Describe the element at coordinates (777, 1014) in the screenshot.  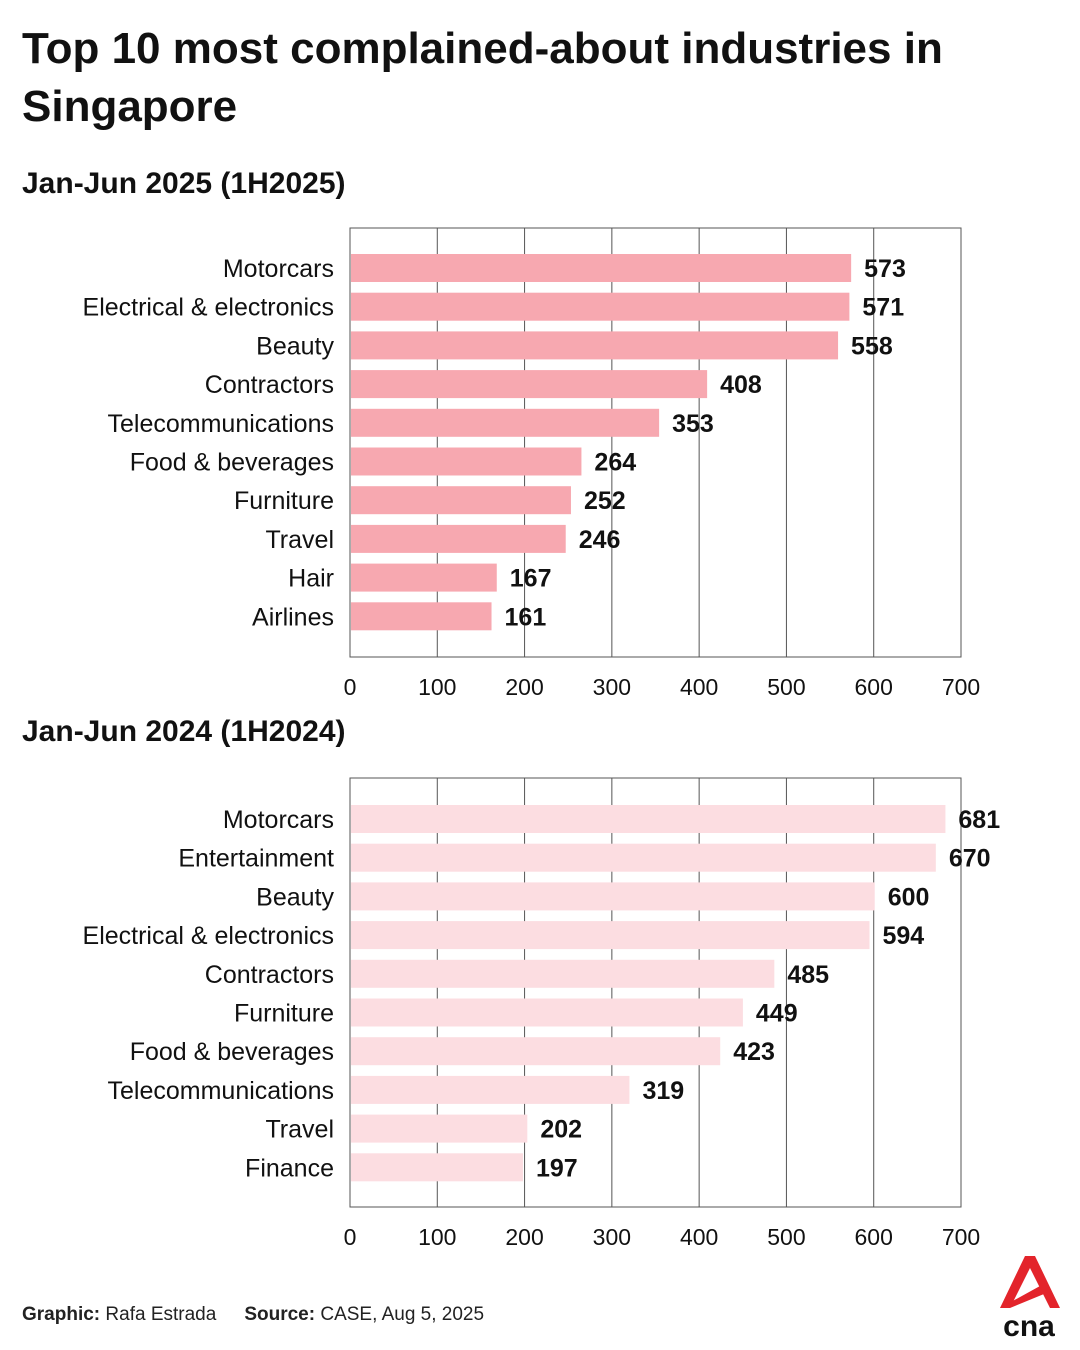
I see `chart-2024-value-label: 449` at that location.